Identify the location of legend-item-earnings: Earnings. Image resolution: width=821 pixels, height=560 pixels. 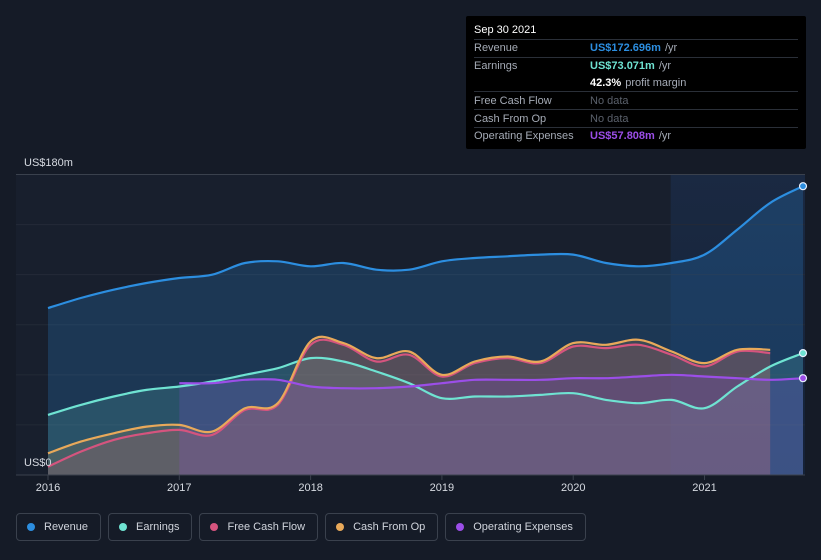
(150, 527).